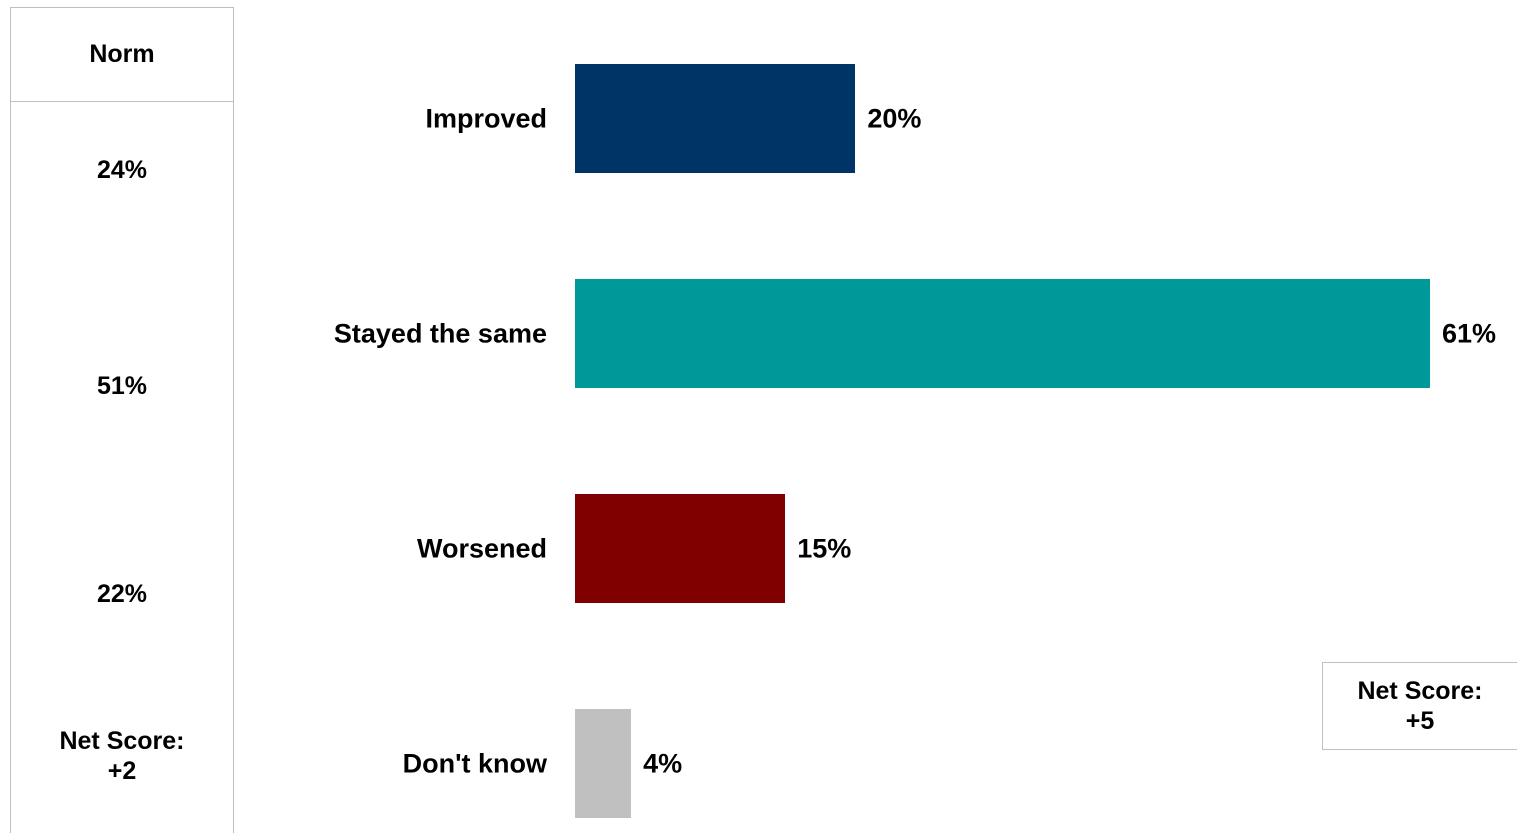 The image size is (1517, 835). I want to click on category-label-stayed-the-same: Stayed the same, so click(440, 333).